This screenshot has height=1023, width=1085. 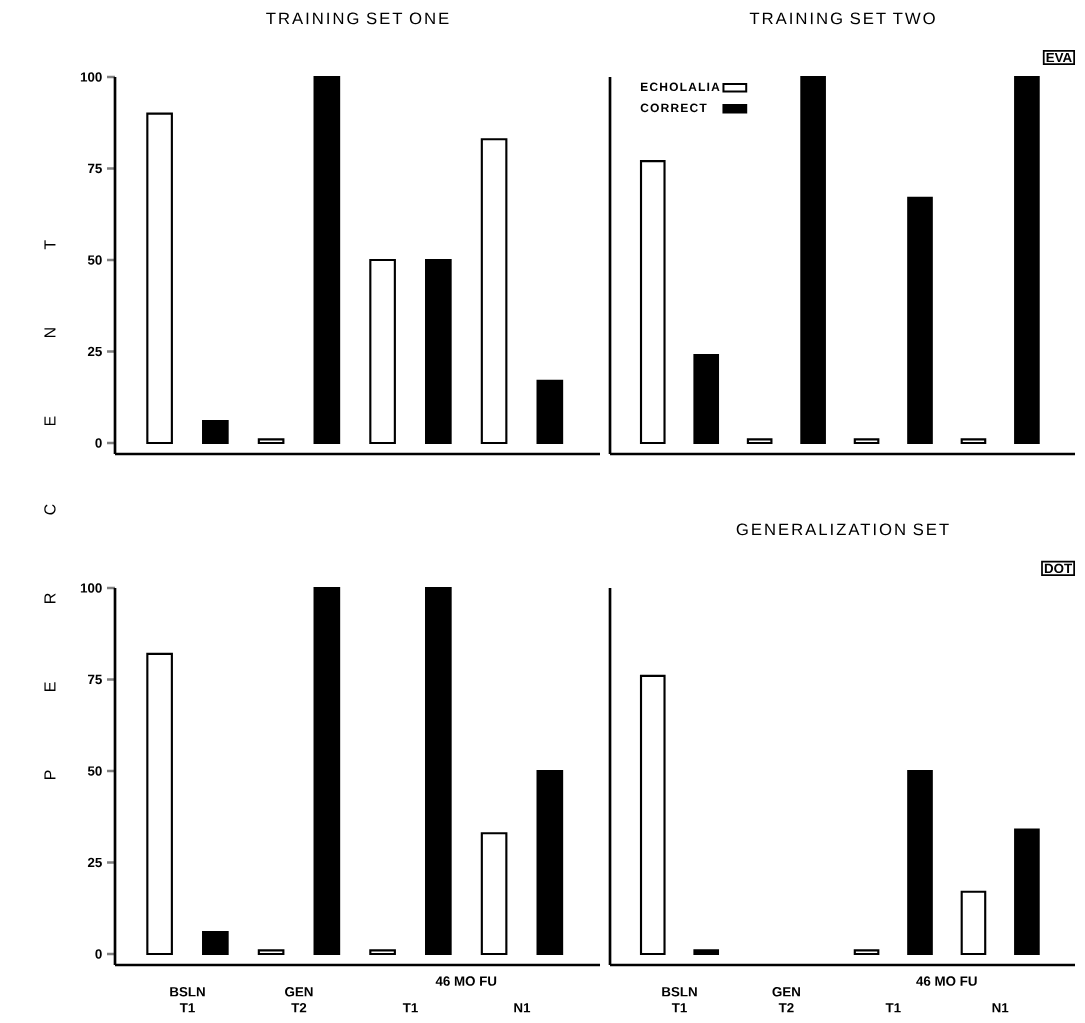 What do you see at coordinates (680, 87) in the screenshot?
I see `legend-label: ECHOLALIA` at bounding box center [680, 87].